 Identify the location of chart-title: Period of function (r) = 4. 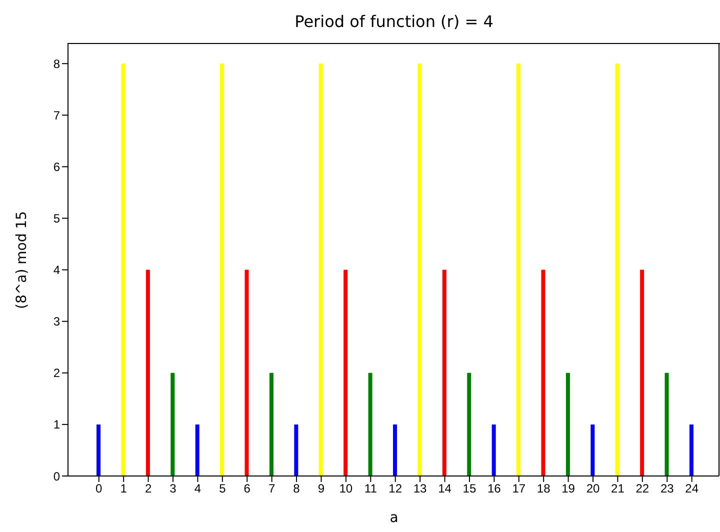
(394, 21).